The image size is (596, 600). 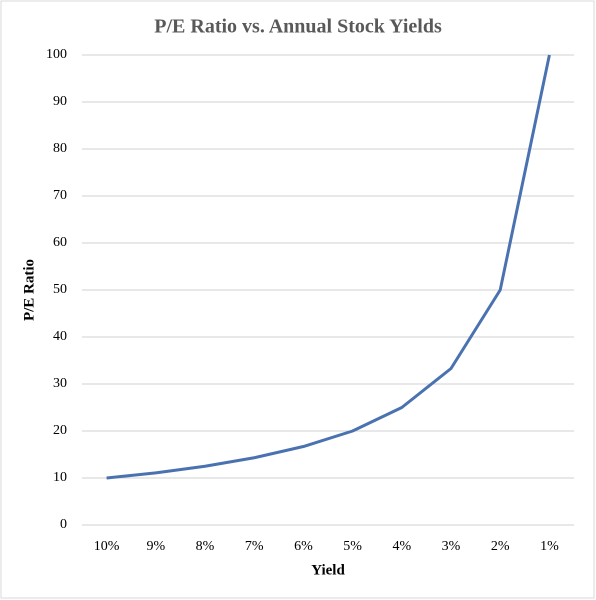 What do you see at coordinates (60, 289) in the screenshot?
I see `y-tick-label: 50` at bounding box center [60, 289].